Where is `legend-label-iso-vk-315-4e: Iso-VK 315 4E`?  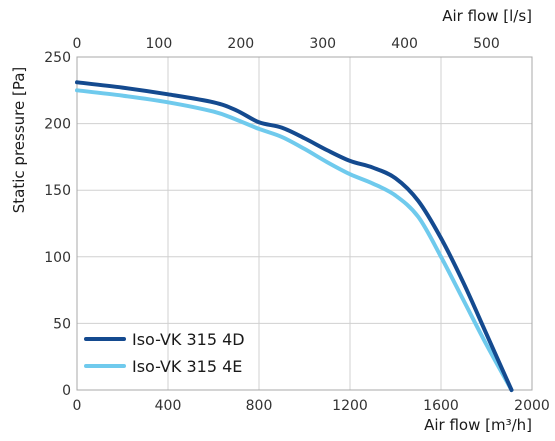
legend-label-iso-vk-315-4e: Iso-VK 315 4E is located at coordinates (187, 366).